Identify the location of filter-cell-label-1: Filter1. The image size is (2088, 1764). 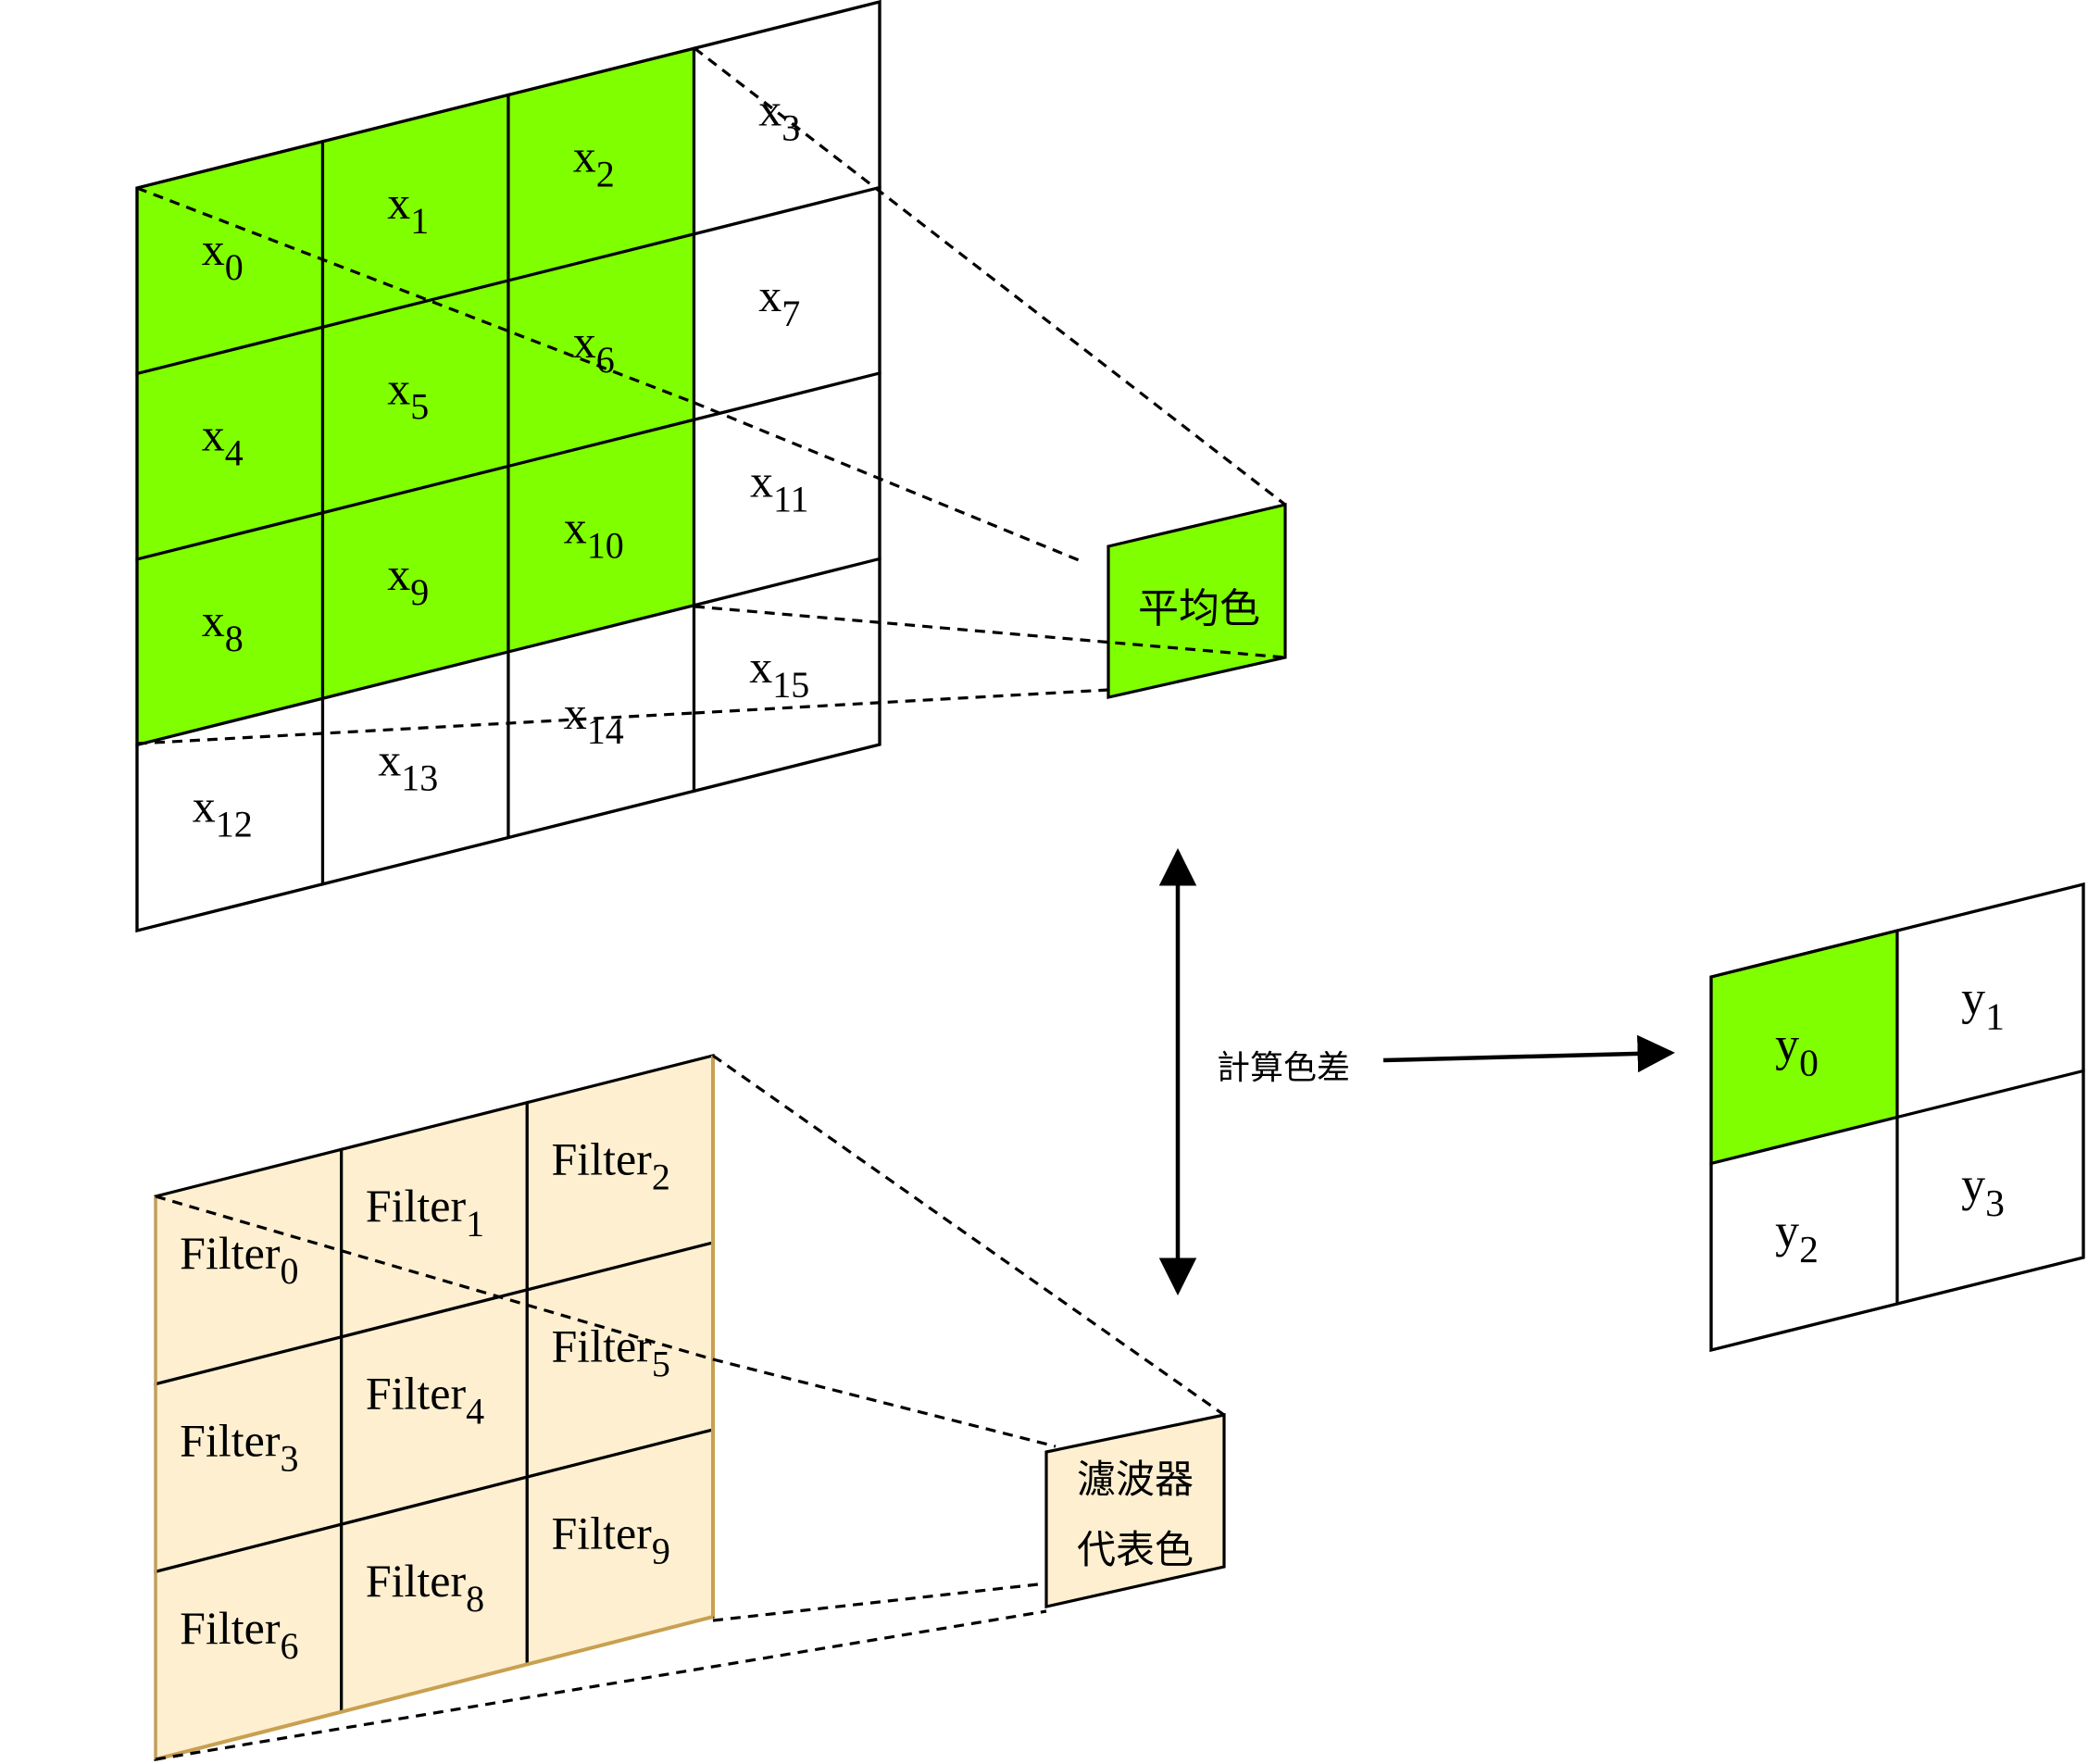
(425, 1212).